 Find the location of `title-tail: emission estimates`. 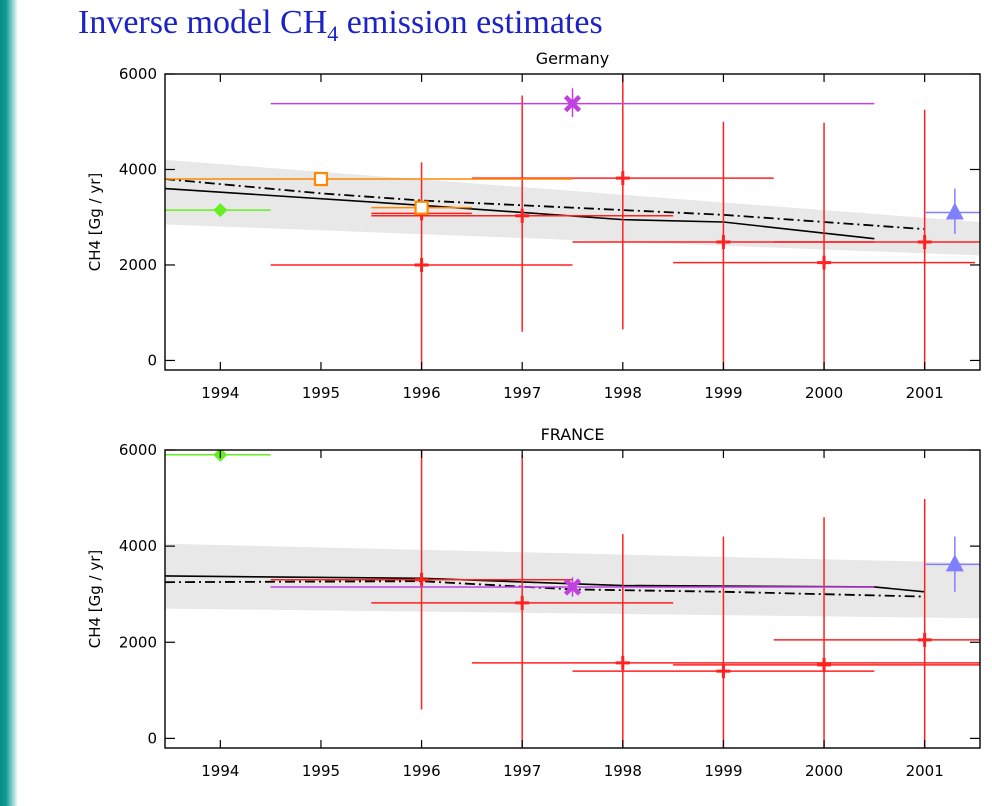

title-tail: emission estimates is located at coordinates (470, 22).